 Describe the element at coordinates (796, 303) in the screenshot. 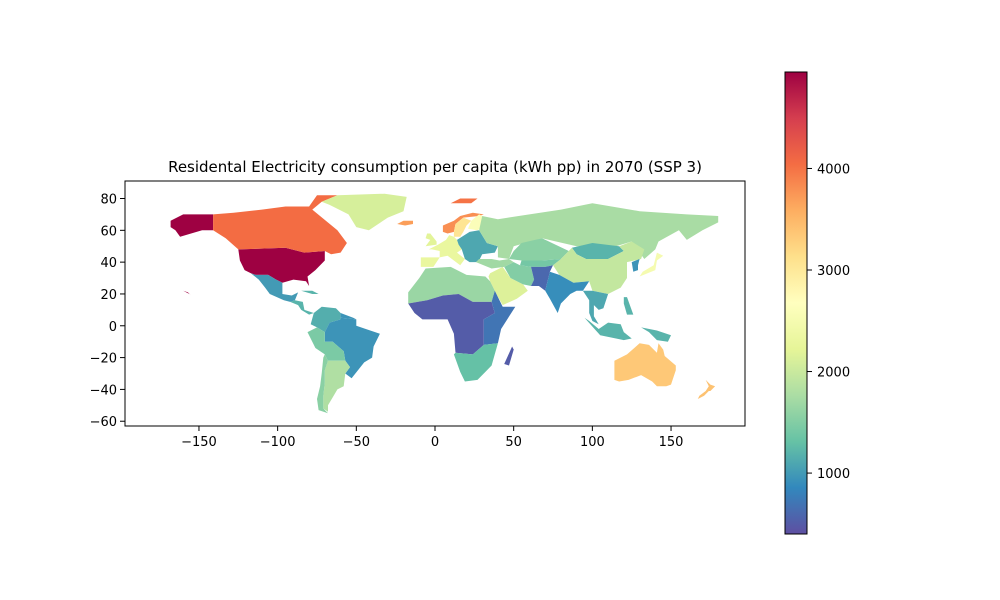

I see `colorbar` at that location.